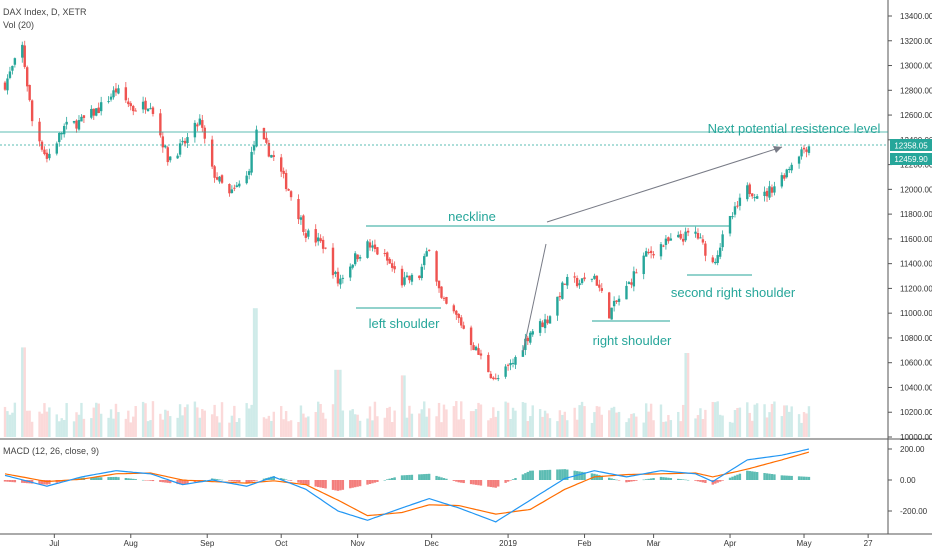 The image size is (932, 550). What do you see at coordinates (465, 484) in the screenshot?
I see `macd-panel: 200.00 0.00 -200.00` at bounding box center [465, 484].